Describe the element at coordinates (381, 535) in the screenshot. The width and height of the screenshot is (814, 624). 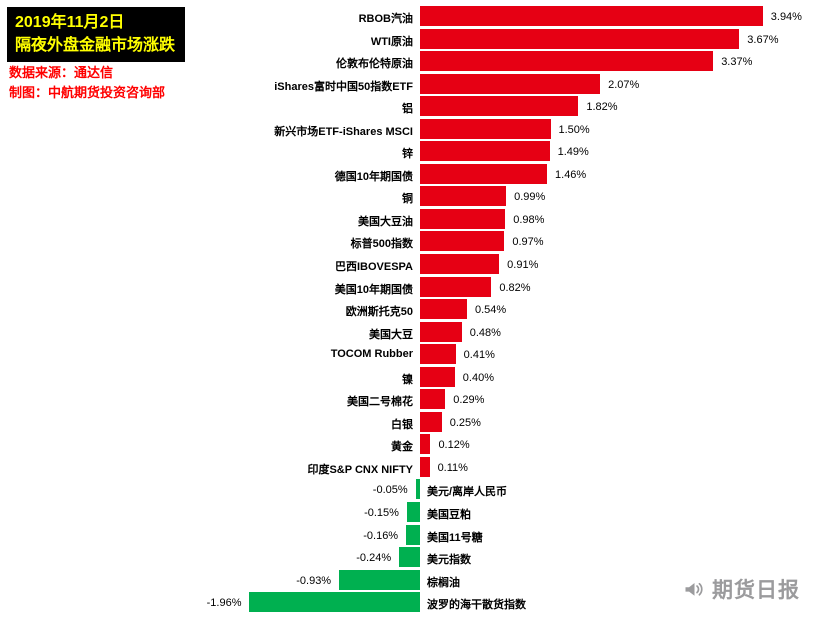
I see `value-label: -0.16%` at that location.